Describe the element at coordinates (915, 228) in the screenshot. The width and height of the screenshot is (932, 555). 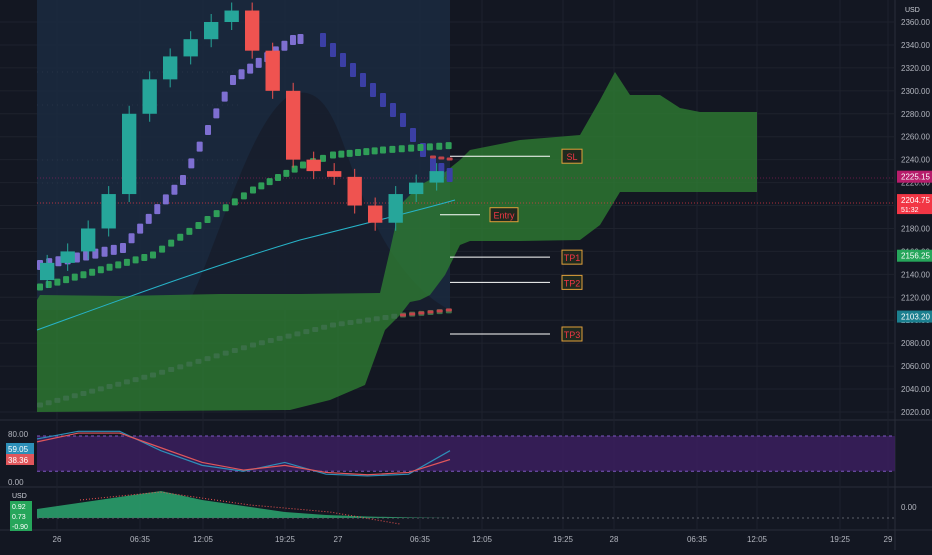
I see `price-tick-label: 2180.00` at that location.